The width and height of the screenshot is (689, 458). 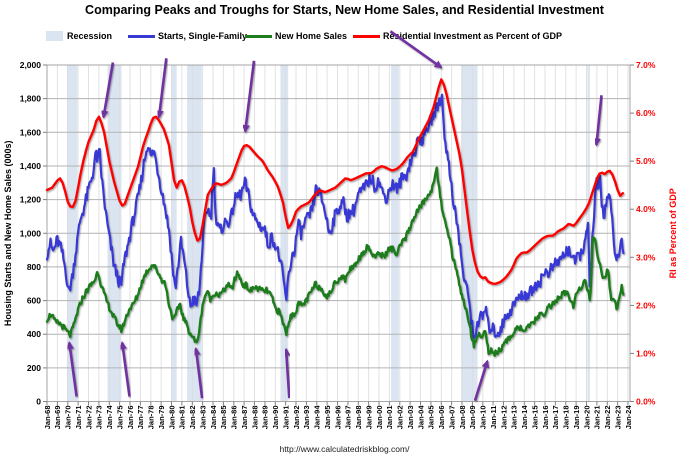 I want to click on x-tick-label: Jan-09, so click(x=472, y=418).